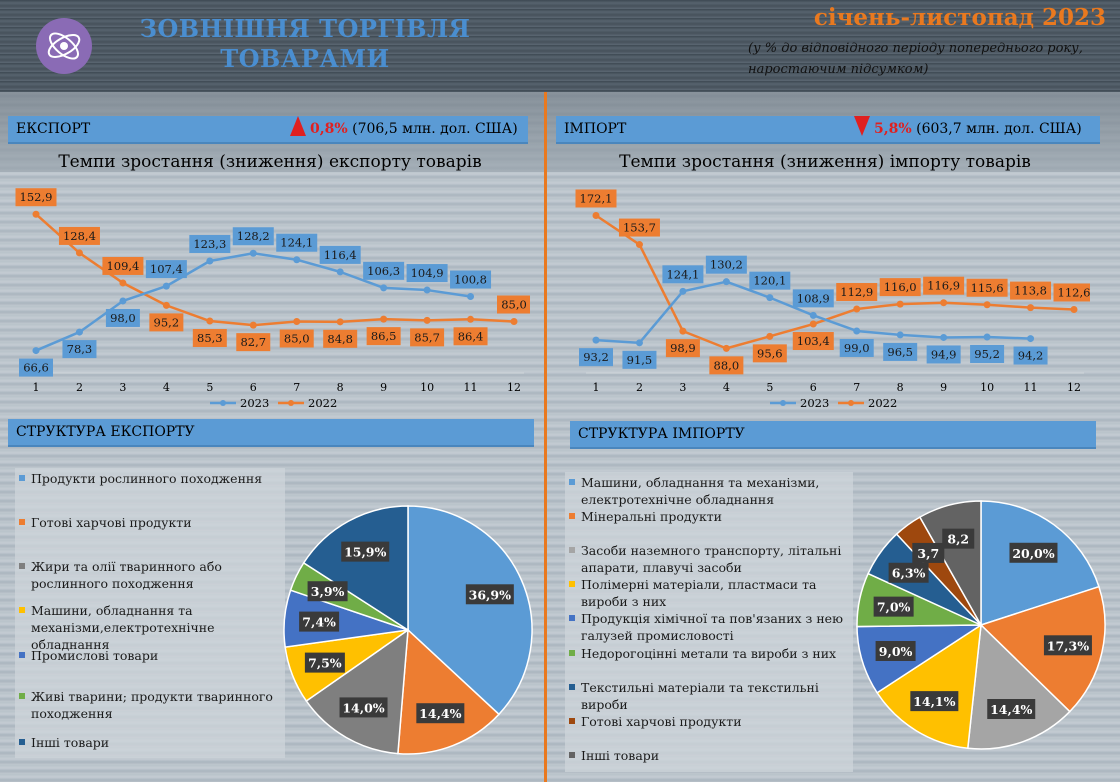  I want to click on export-line-x-tick: 1, so click(36, 387).